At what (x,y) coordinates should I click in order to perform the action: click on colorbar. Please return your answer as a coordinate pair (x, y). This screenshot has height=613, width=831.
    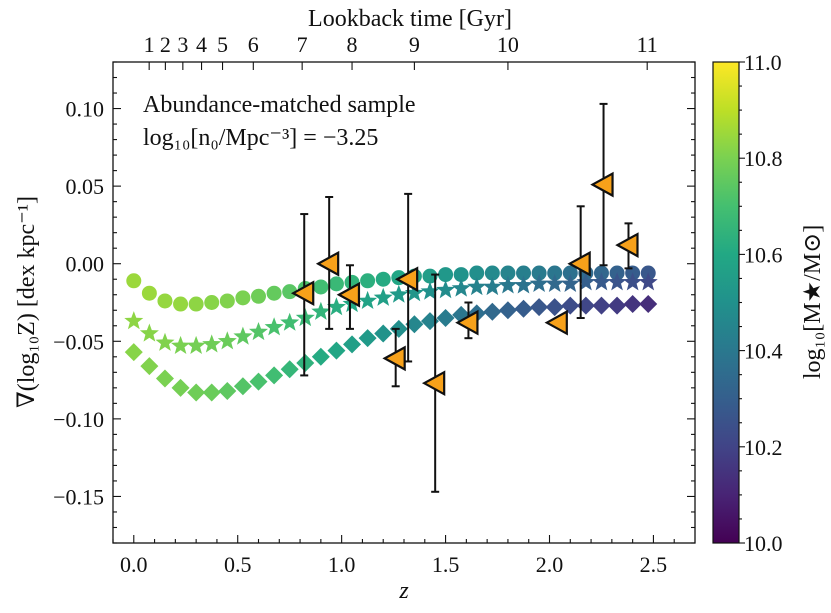
    Looking at the image, I should click on (726, 302).